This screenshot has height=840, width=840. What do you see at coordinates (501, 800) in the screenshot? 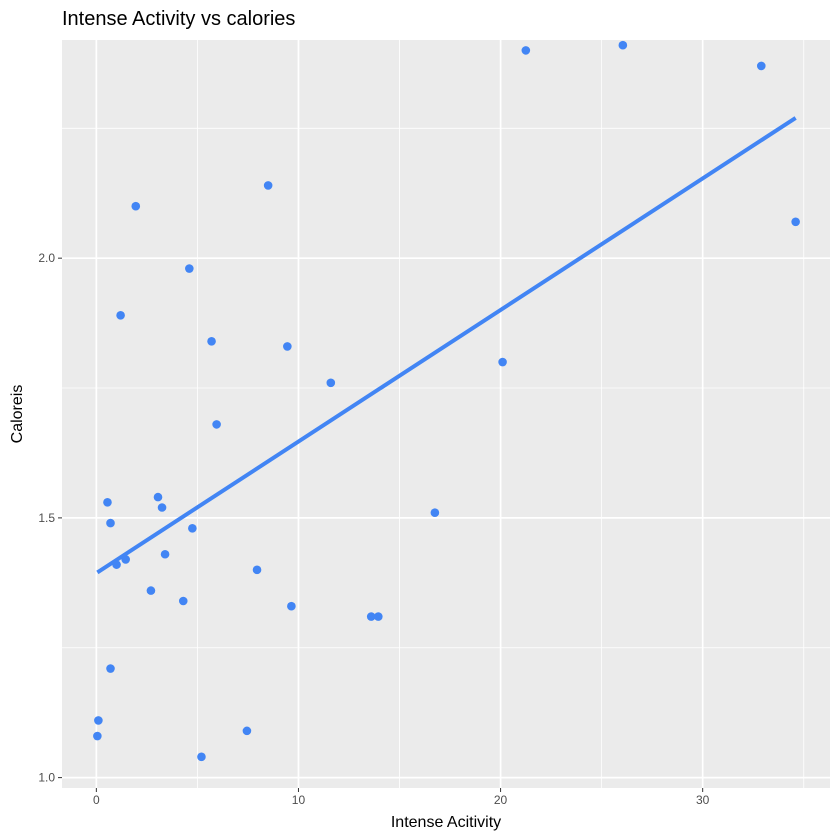
I see `x-tick-label: 20` at bounding box center [501, 800].